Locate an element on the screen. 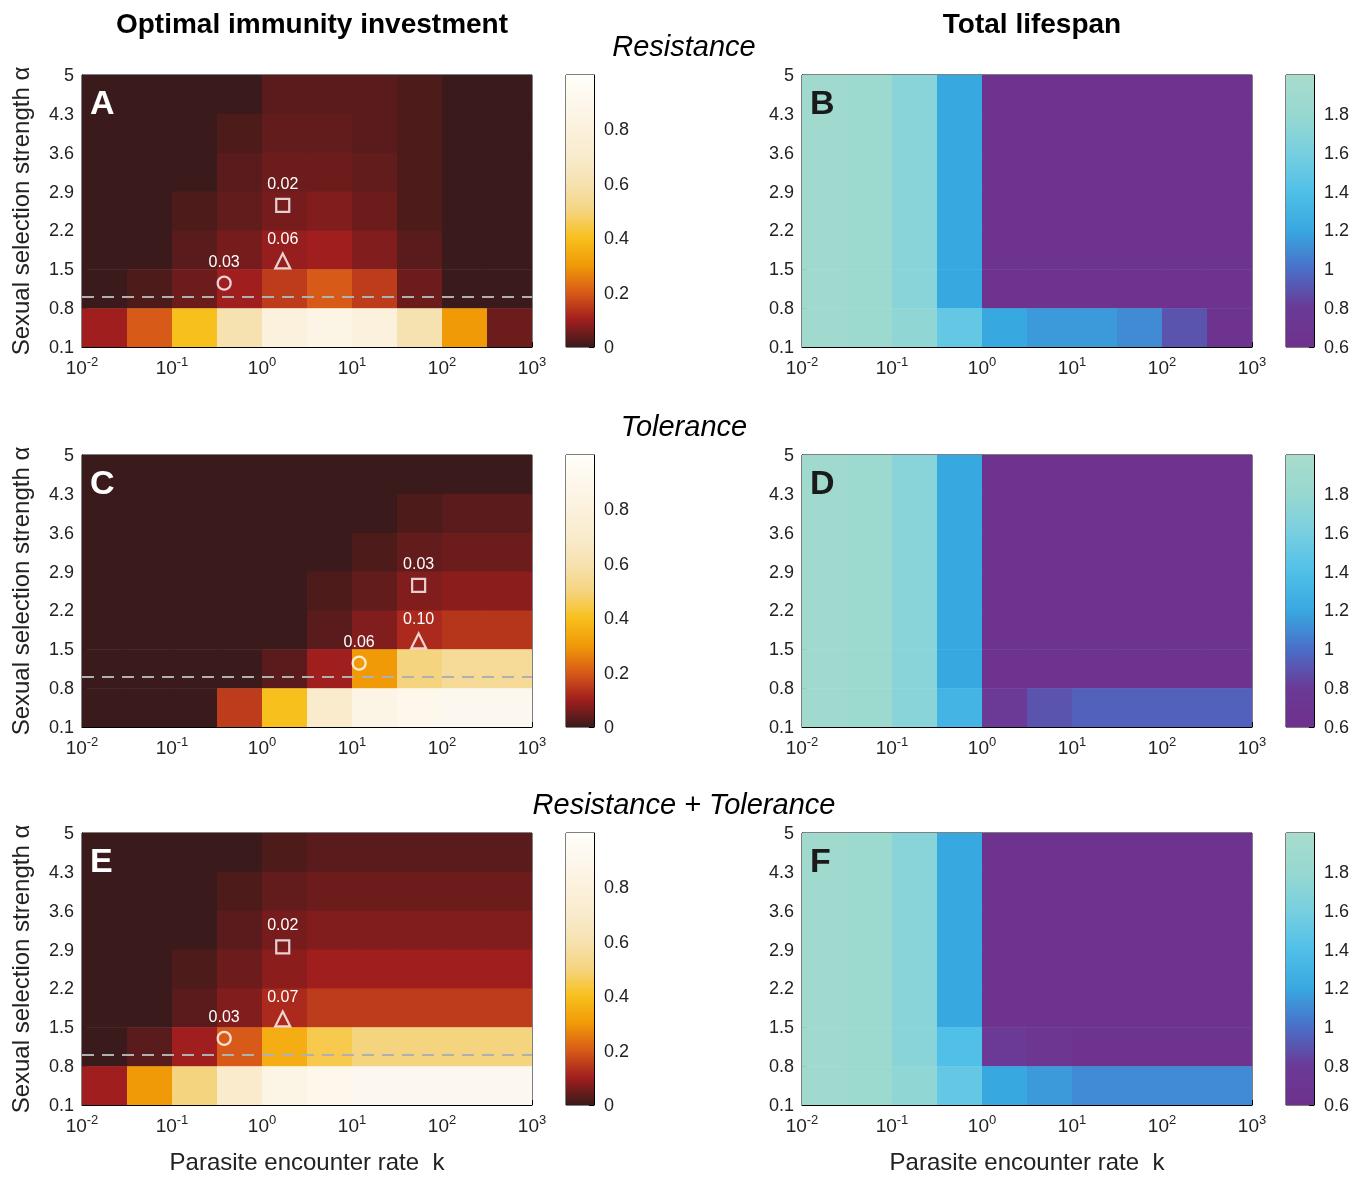  annotation: B is located at coordinates (822, 102).